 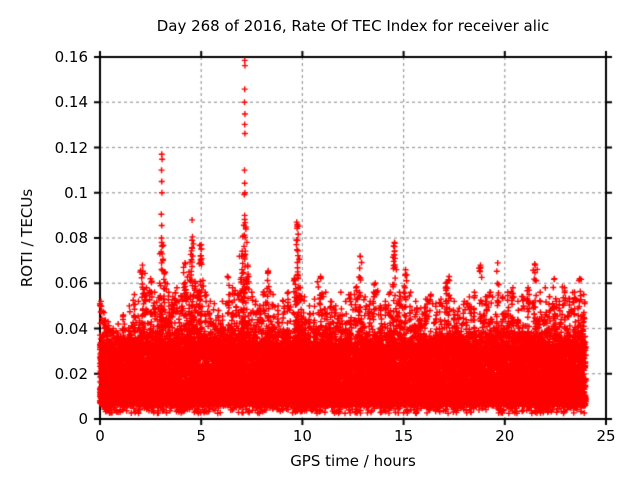 What do you see at coordinates (606, 436) in the screenshot?
I see `x-tick-label: 25` at bounding box center [606, 436].